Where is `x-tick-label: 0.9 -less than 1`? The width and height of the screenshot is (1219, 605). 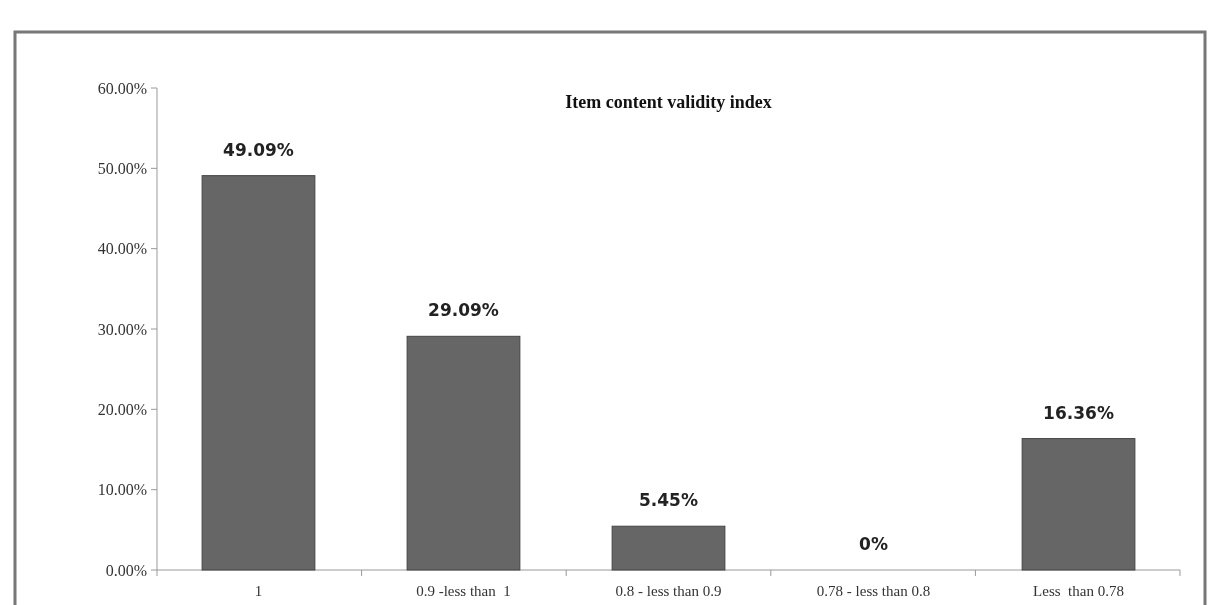
x-tick-label: 0.9 -less than 1 is located at coordinates (463, 591).